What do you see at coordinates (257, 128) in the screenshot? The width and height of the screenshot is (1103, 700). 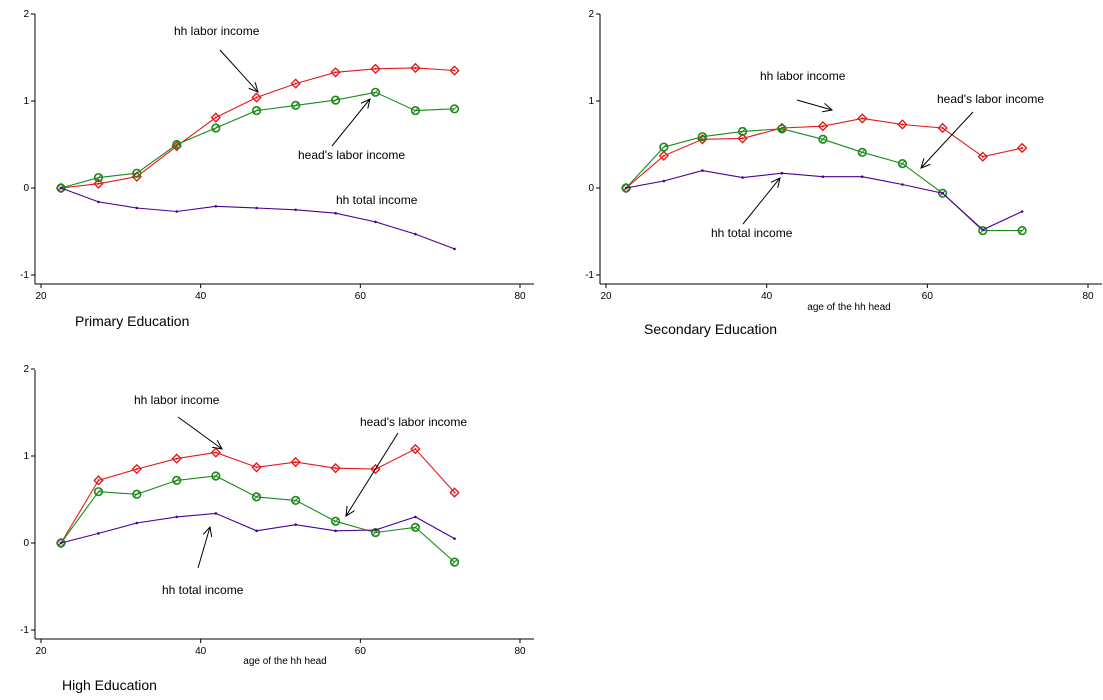 I see `series-line-hh_labor` at bounding box center [257, 128].